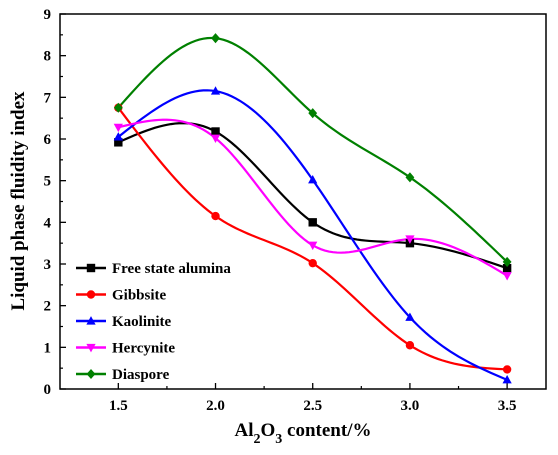 Image resolution: width=558 pixels, height=455 pixels. I want to click on legend-label-free-state-alumina: Free state alumina, so click(171, 269).